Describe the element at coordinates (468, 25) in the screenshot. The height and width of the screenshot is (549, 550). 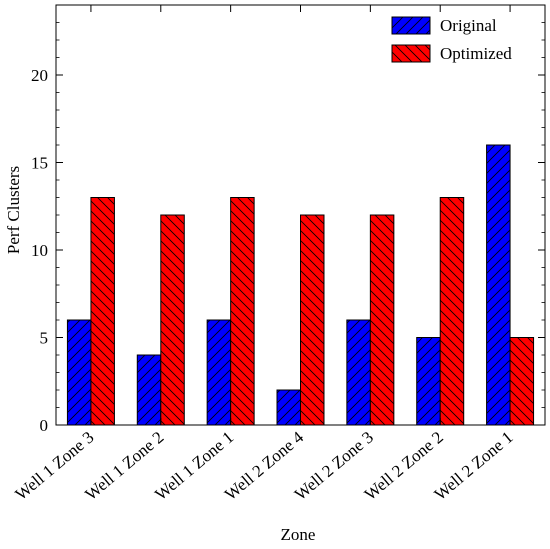
I see `legend-label: Original` at that location.